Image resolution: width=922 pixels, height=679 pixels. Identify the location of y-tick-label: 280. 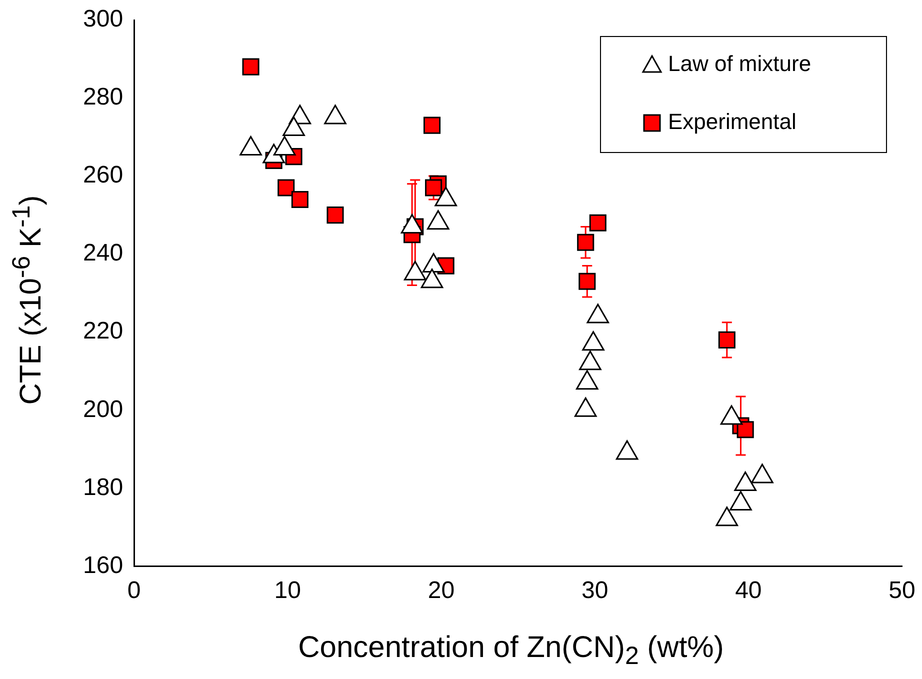
(103, 97).